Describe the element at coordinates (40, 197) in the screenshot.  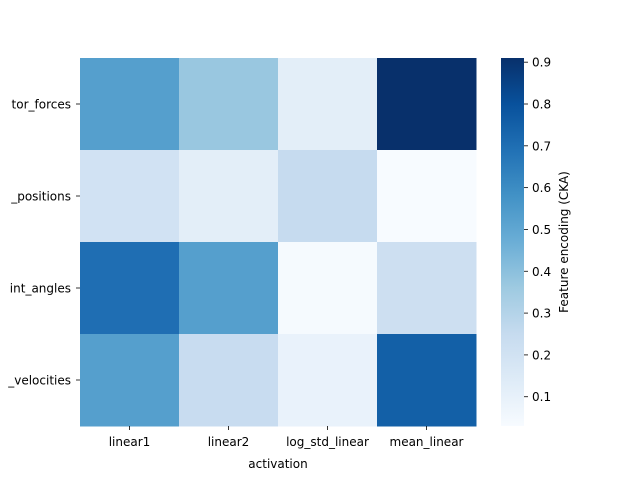
I see `y-tick-label: _positions` at that location.